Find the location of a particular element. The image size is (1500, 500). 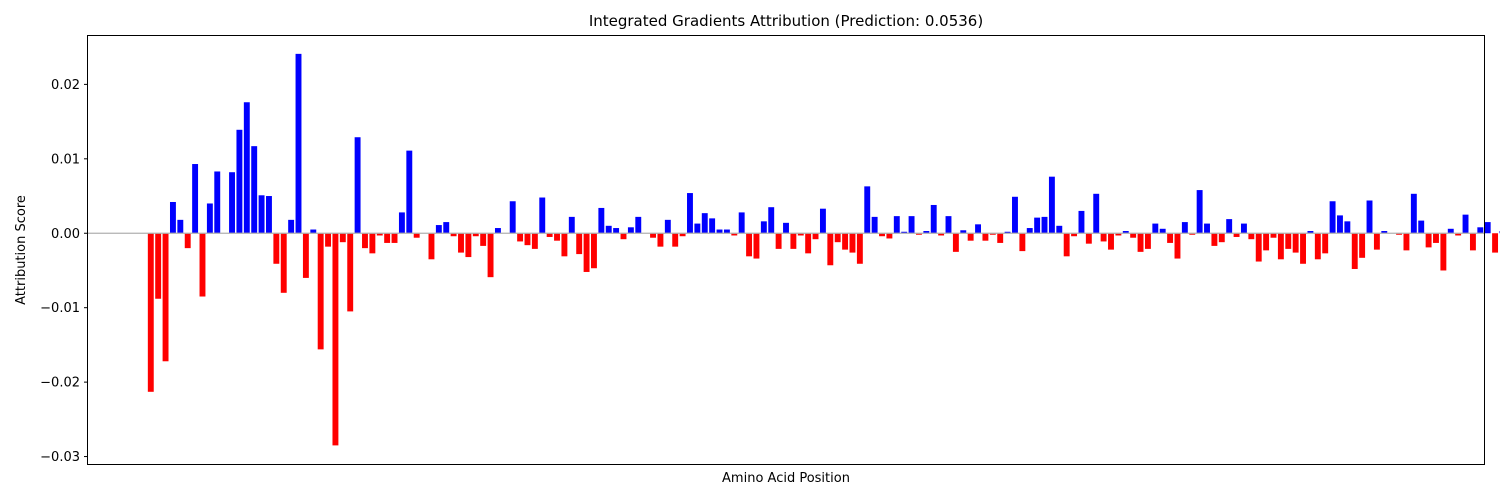

y-tick-label: −0.03 is located at coordinates (60, 457).